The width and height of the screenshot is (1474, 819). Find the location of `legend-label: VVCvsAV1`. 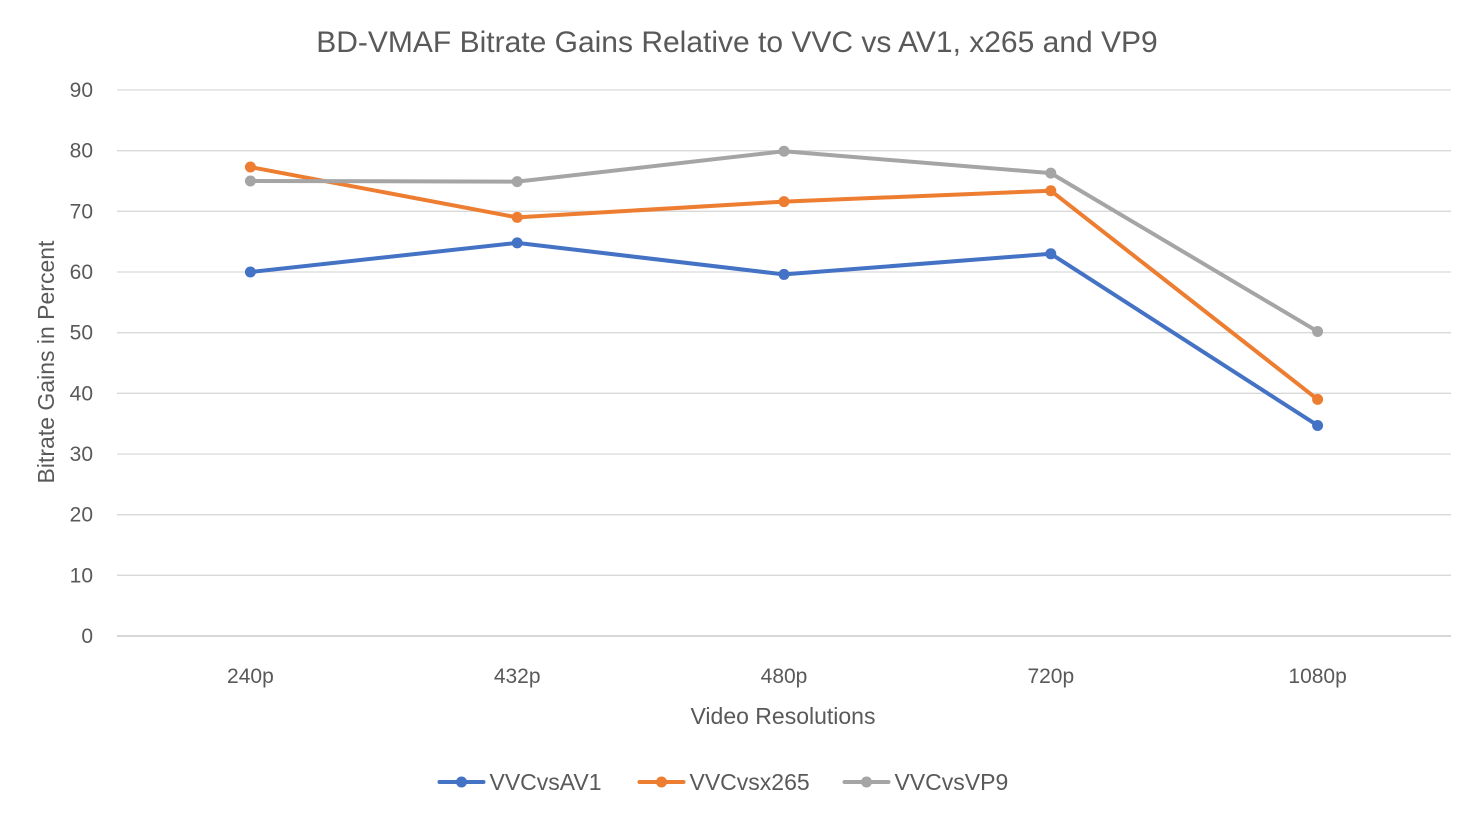

legend-label: VVCvsAV1 is located at coordinates (546, 782).